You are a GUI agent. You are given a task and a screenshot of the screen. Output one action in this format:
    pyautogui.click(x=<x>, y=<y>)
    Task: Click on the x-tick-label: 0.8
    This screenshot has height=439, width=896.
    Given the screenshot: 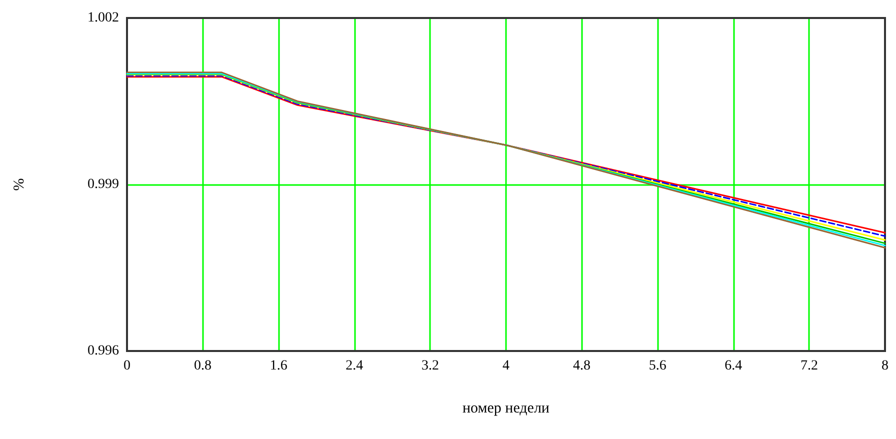 What is the action you would take?
    pyautogui.click(x=203, y=366)
    